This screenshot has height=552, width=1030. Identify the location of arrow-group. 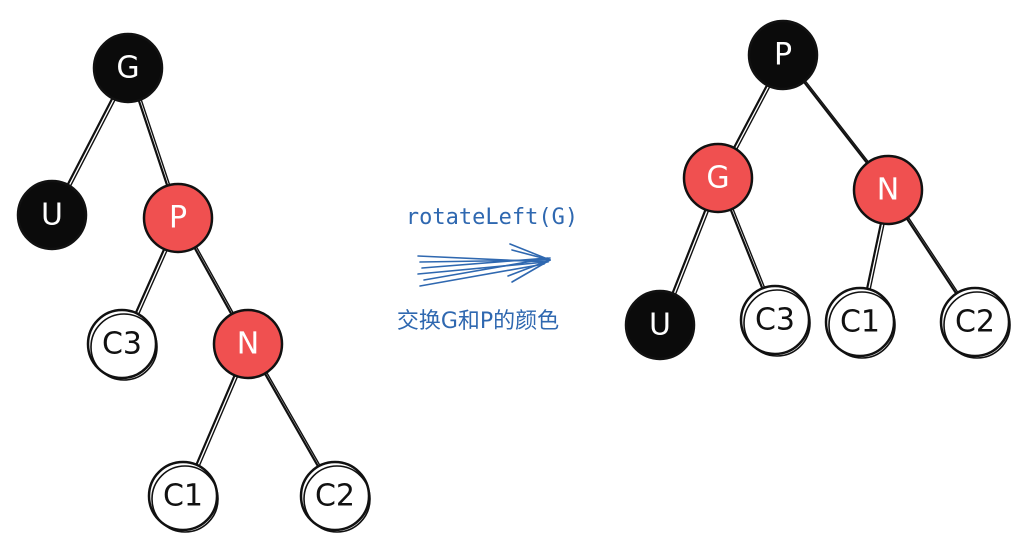
(484, 265).